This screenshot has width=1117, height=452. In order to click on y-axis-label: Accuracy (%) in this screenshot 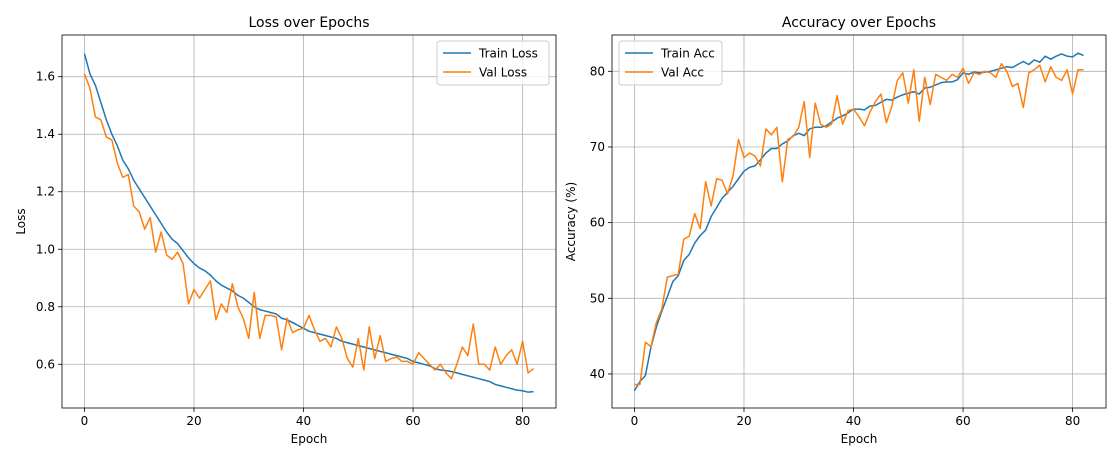, I will do `click(571, 221)`.